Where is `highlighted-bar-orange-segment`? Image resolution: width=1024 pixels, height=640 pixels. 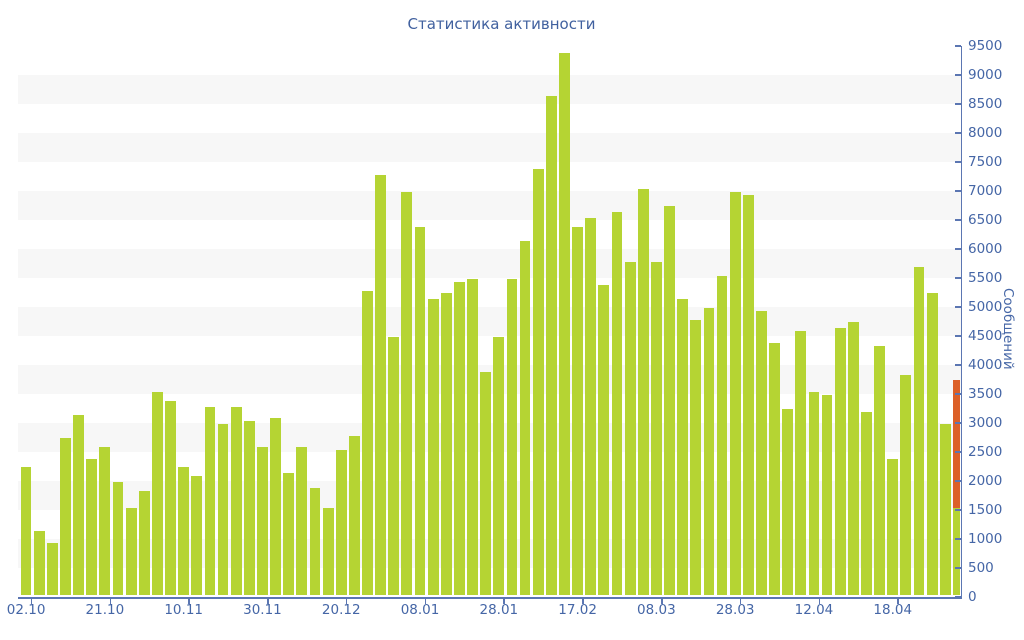
highlighted-bar-orange-segment is located at coordinates (957, 444).